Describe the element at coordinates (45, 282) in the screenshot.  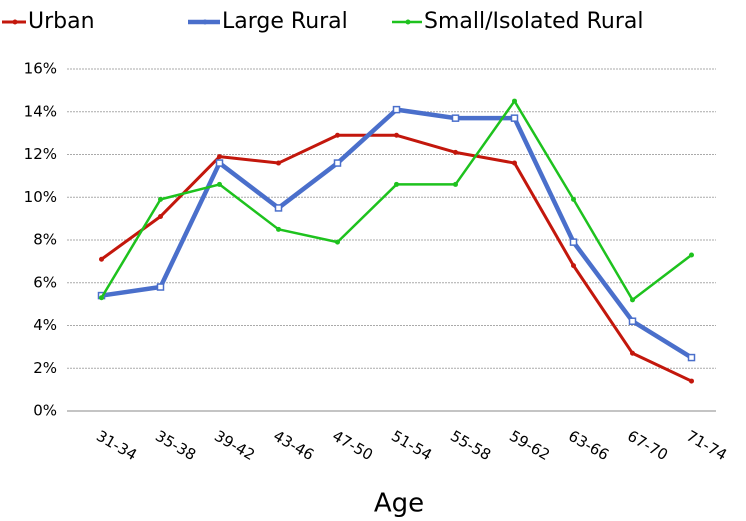
I see `y-tick-label: 6%` at that location.